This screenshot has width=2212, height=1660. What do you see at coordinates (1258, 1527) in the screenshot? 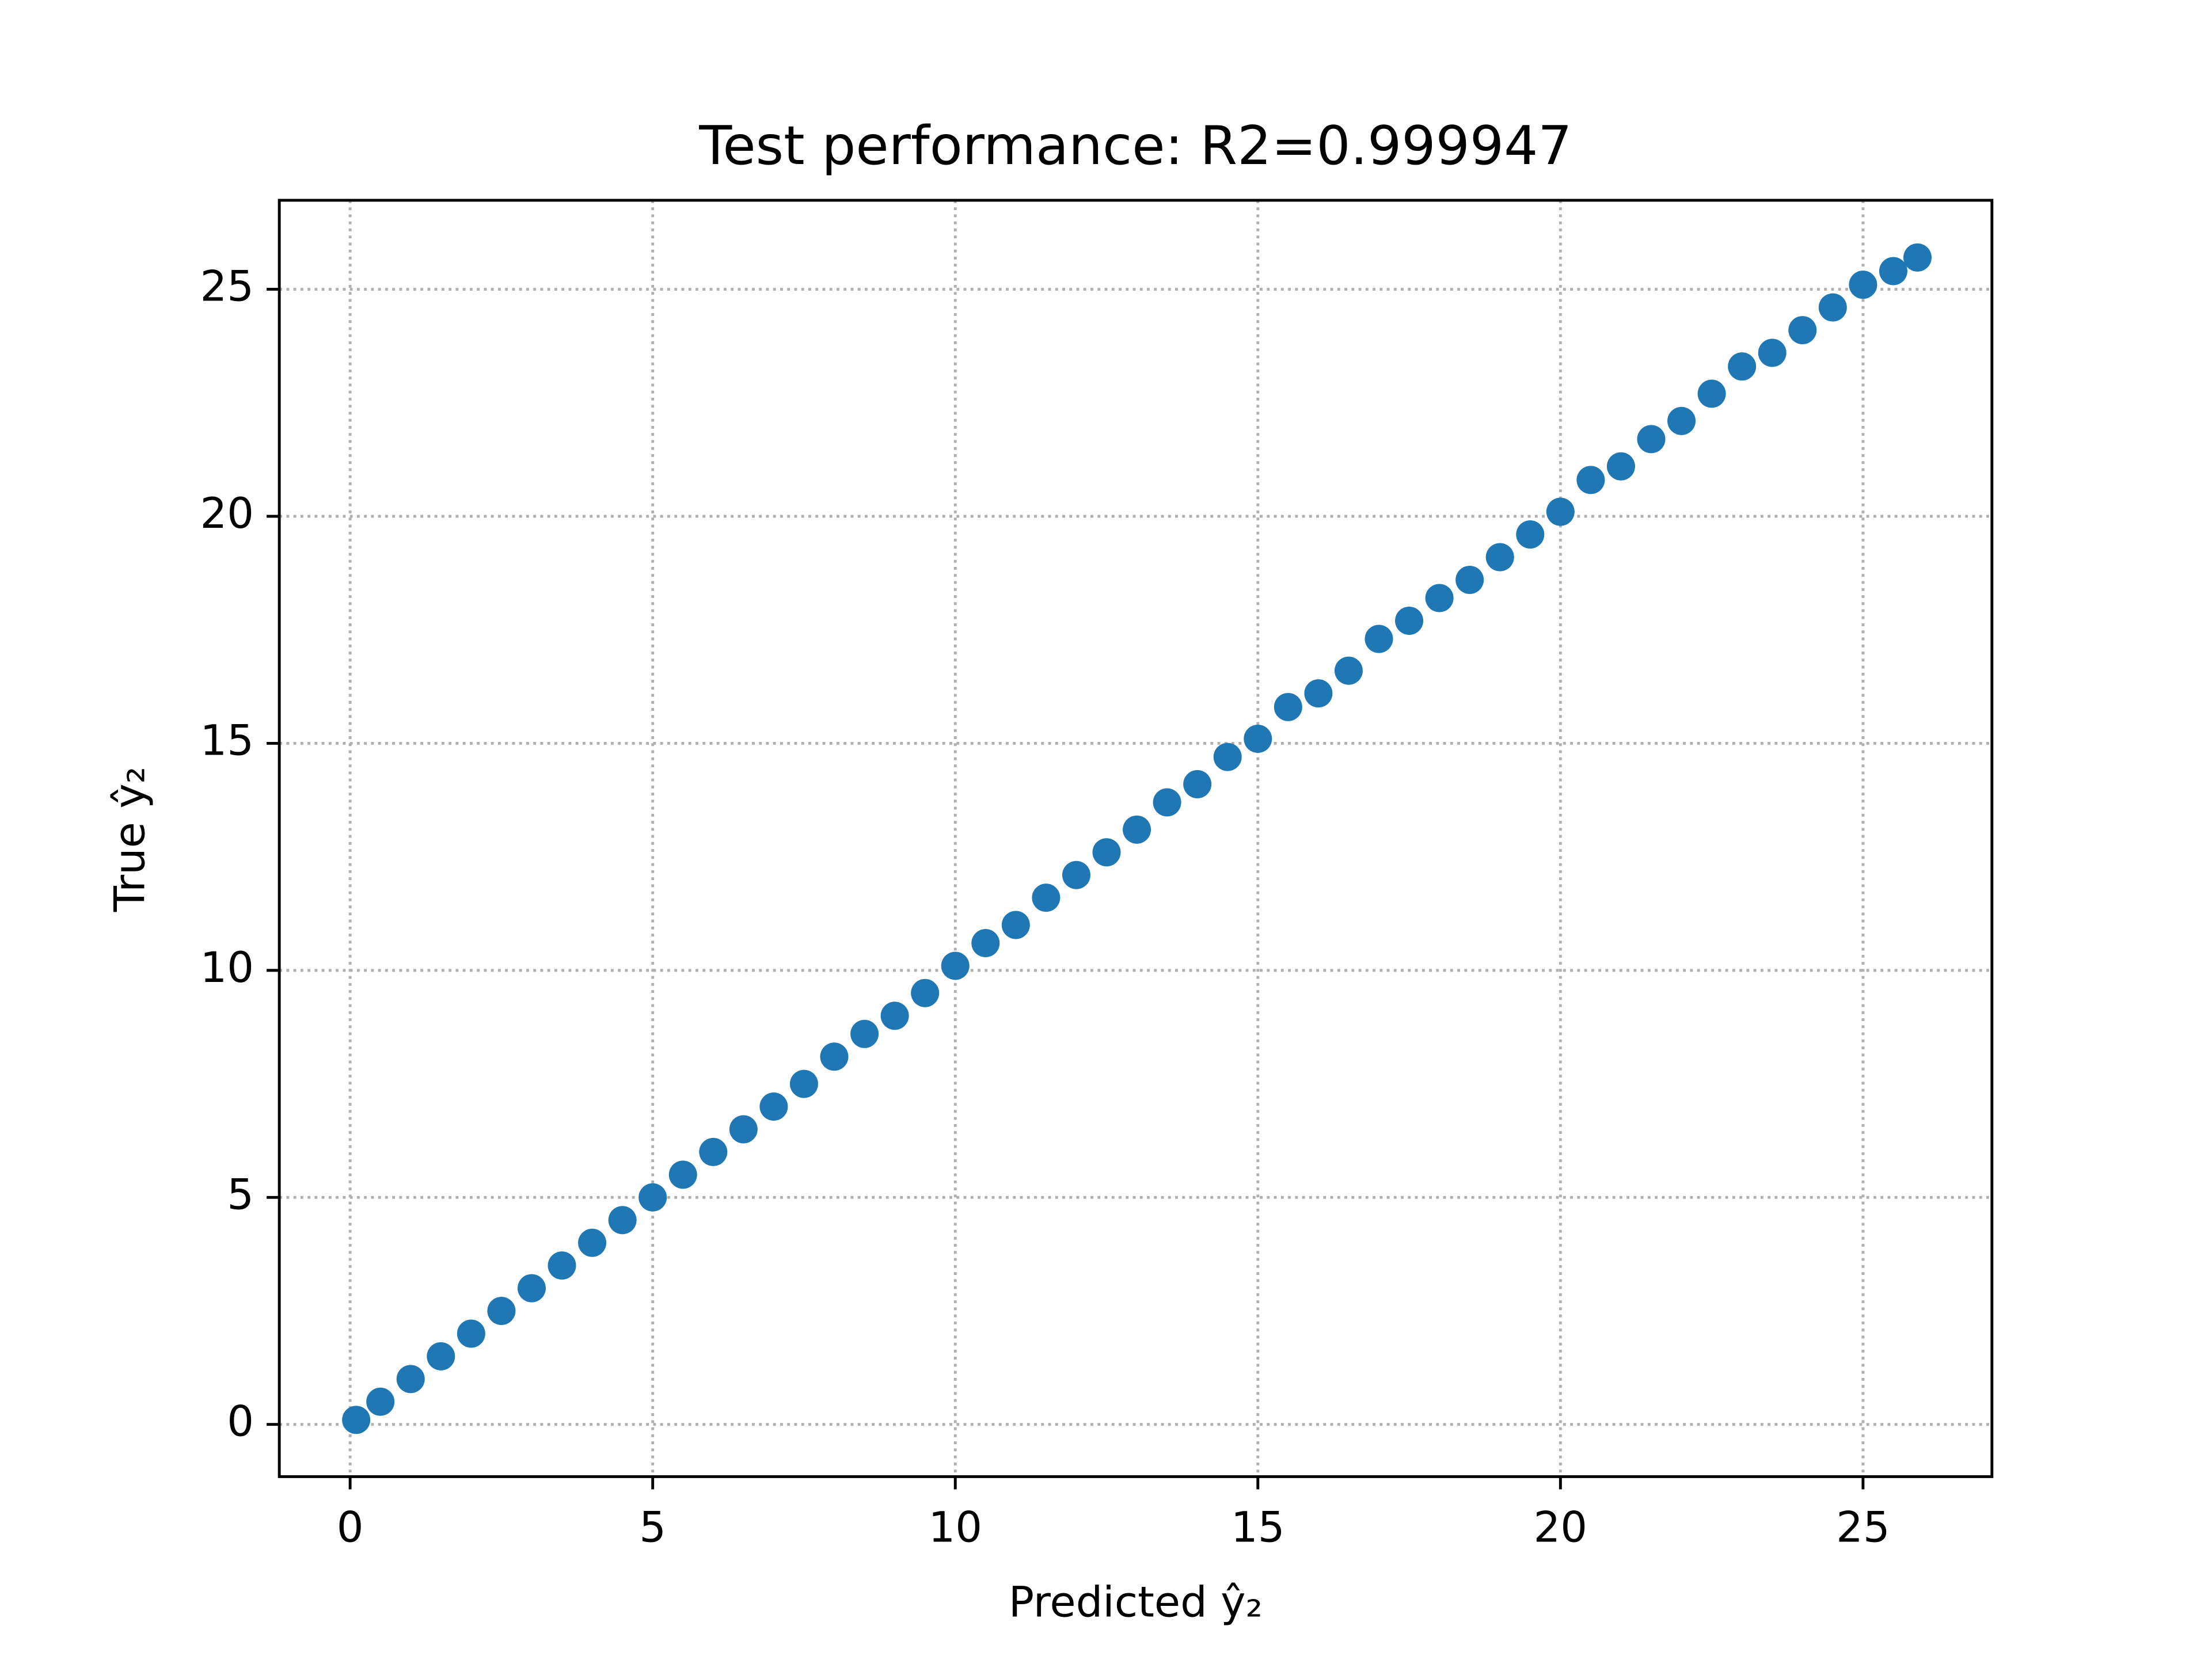
I see `x-tick-label: 15` at bounding box center [1258, 1527].